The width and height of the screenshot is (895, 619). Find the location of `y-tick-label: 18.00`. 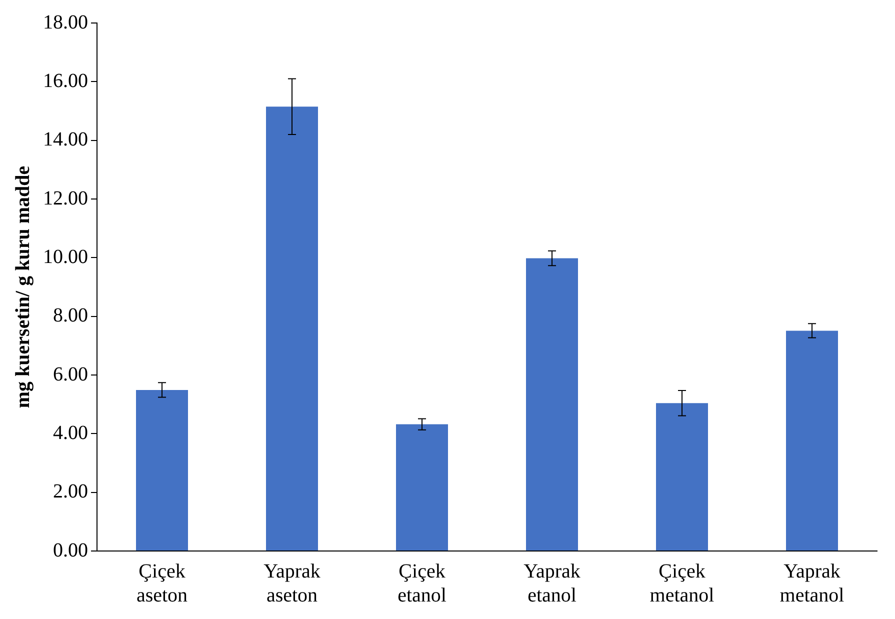

y-tick-label: 18.00 is located at coordinates (65, 22).